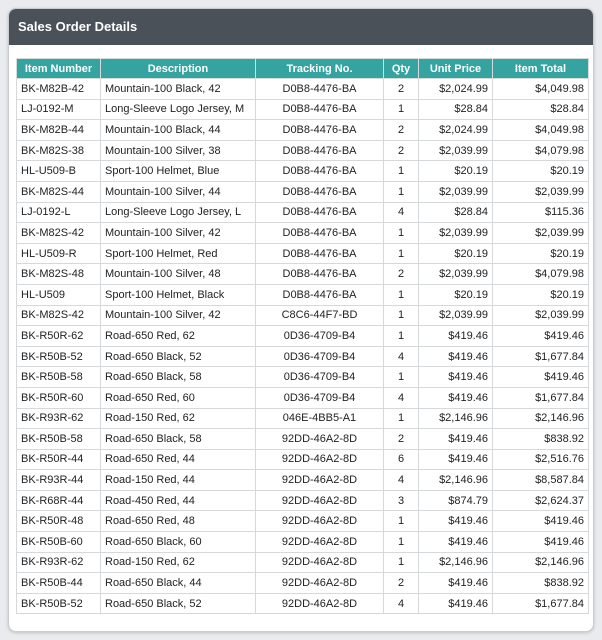 The height and width of the screenshot is (640, 602). Describe the element at coordinates (540, 480) in the screenshot. I see `cell-item-total: $8,587.84` at that location.